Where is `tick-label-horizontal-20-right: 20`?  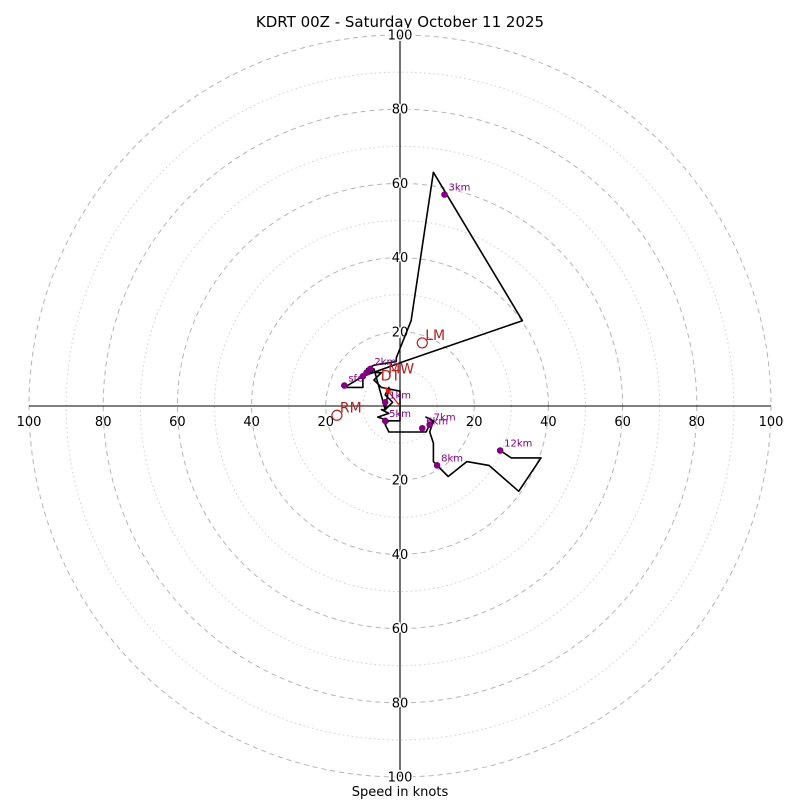 tick-label-horizontal-20-right: 20 is located at coordinates (474, 422).